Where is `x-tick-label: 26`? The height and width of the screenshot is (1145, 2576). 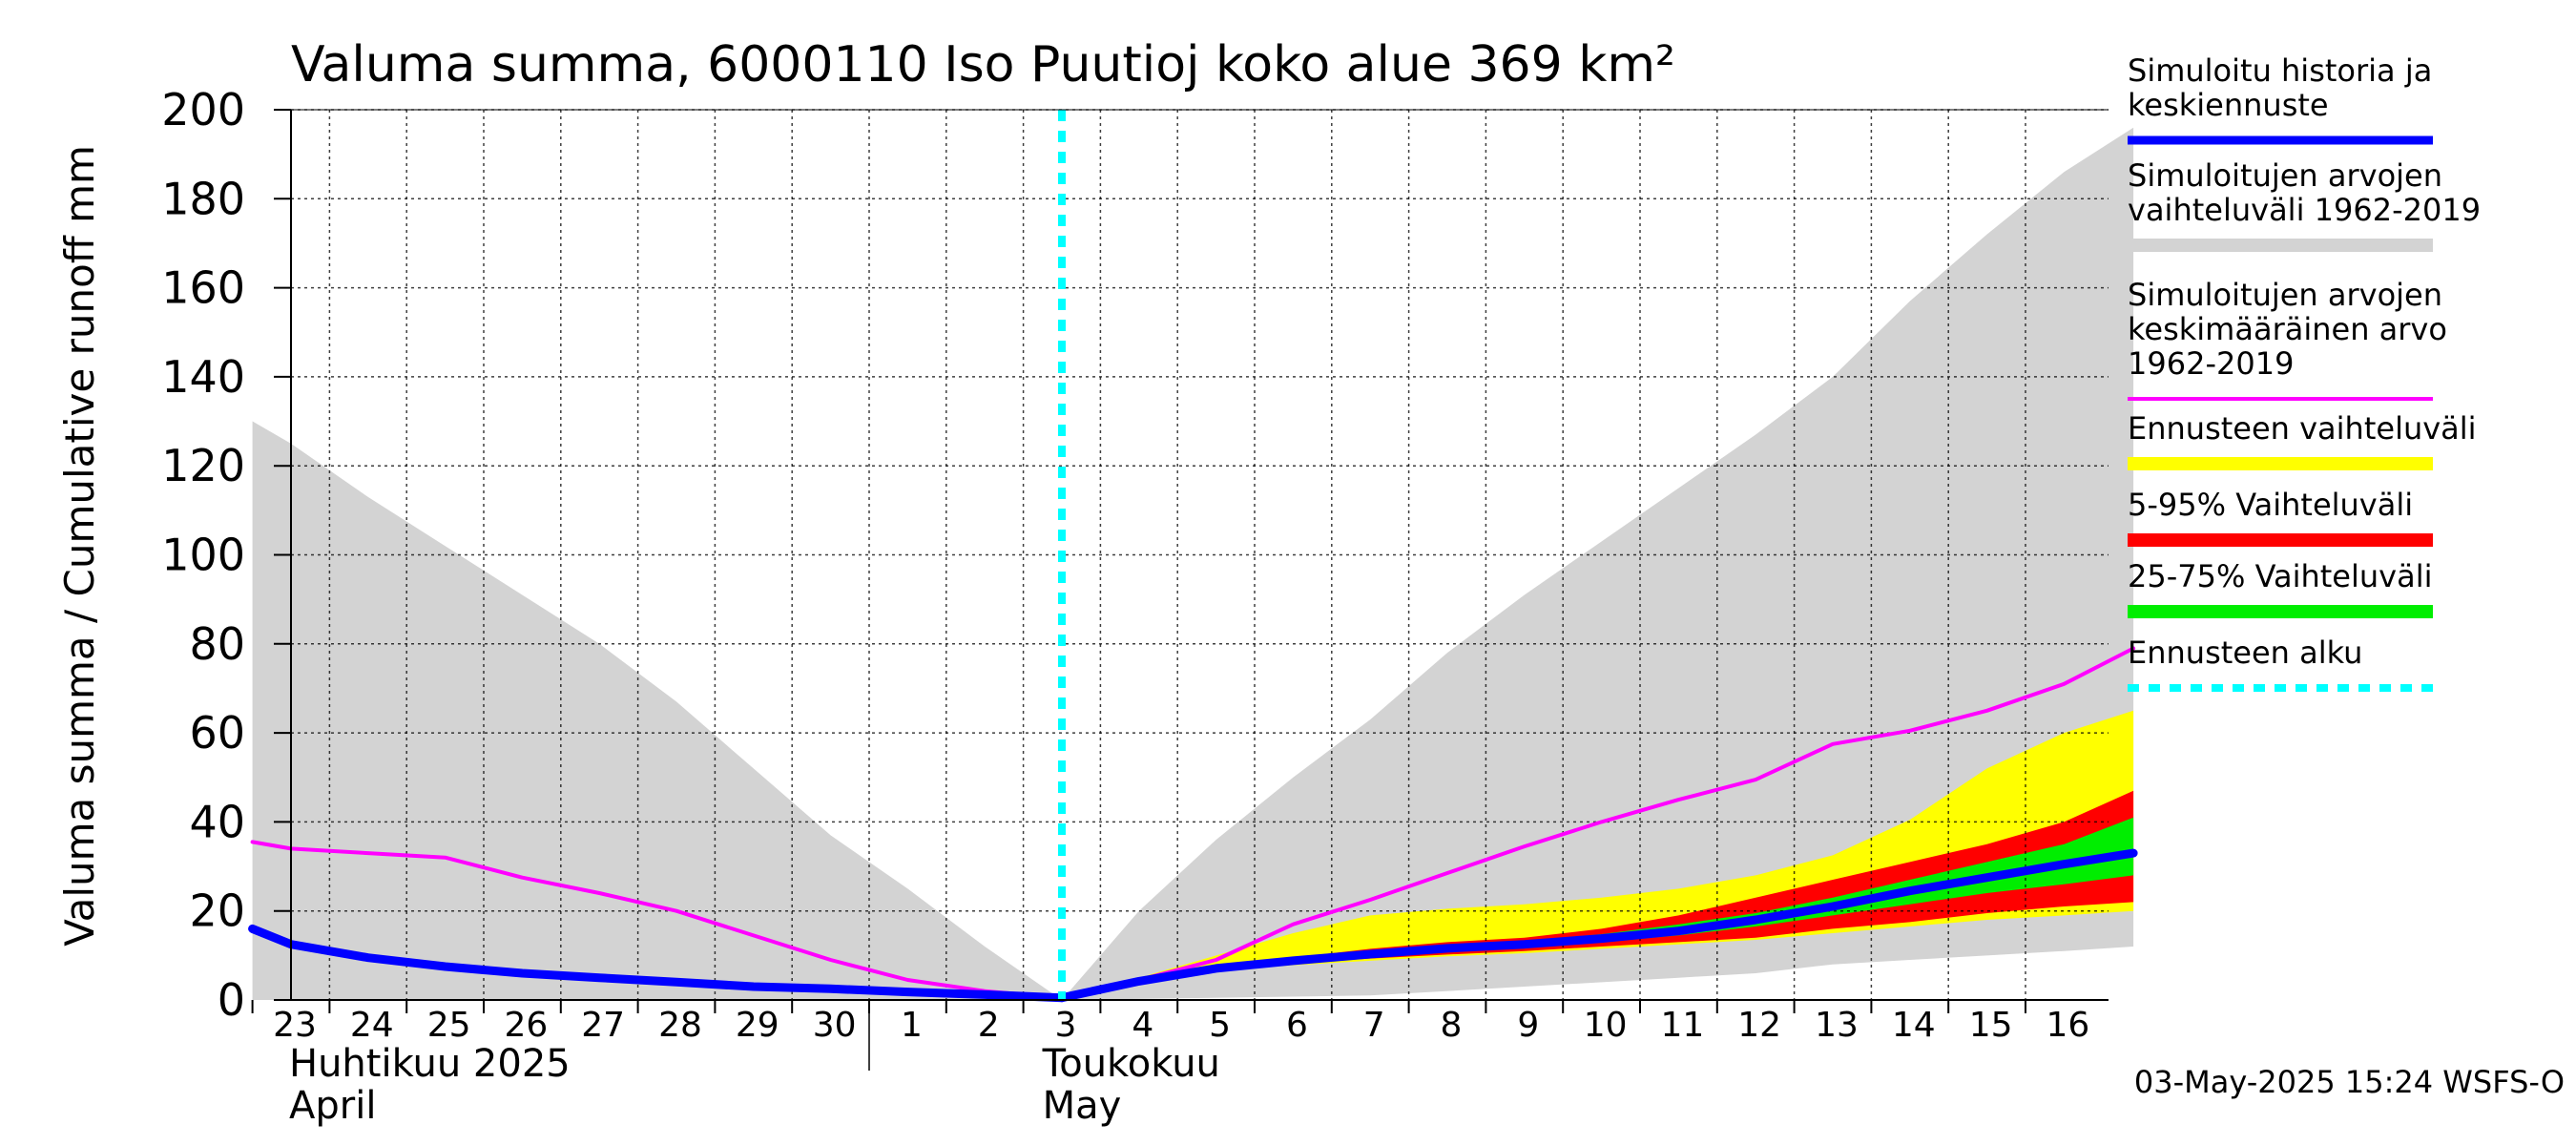
x-tick-label: 26 is located at coordinates (526, 1025).